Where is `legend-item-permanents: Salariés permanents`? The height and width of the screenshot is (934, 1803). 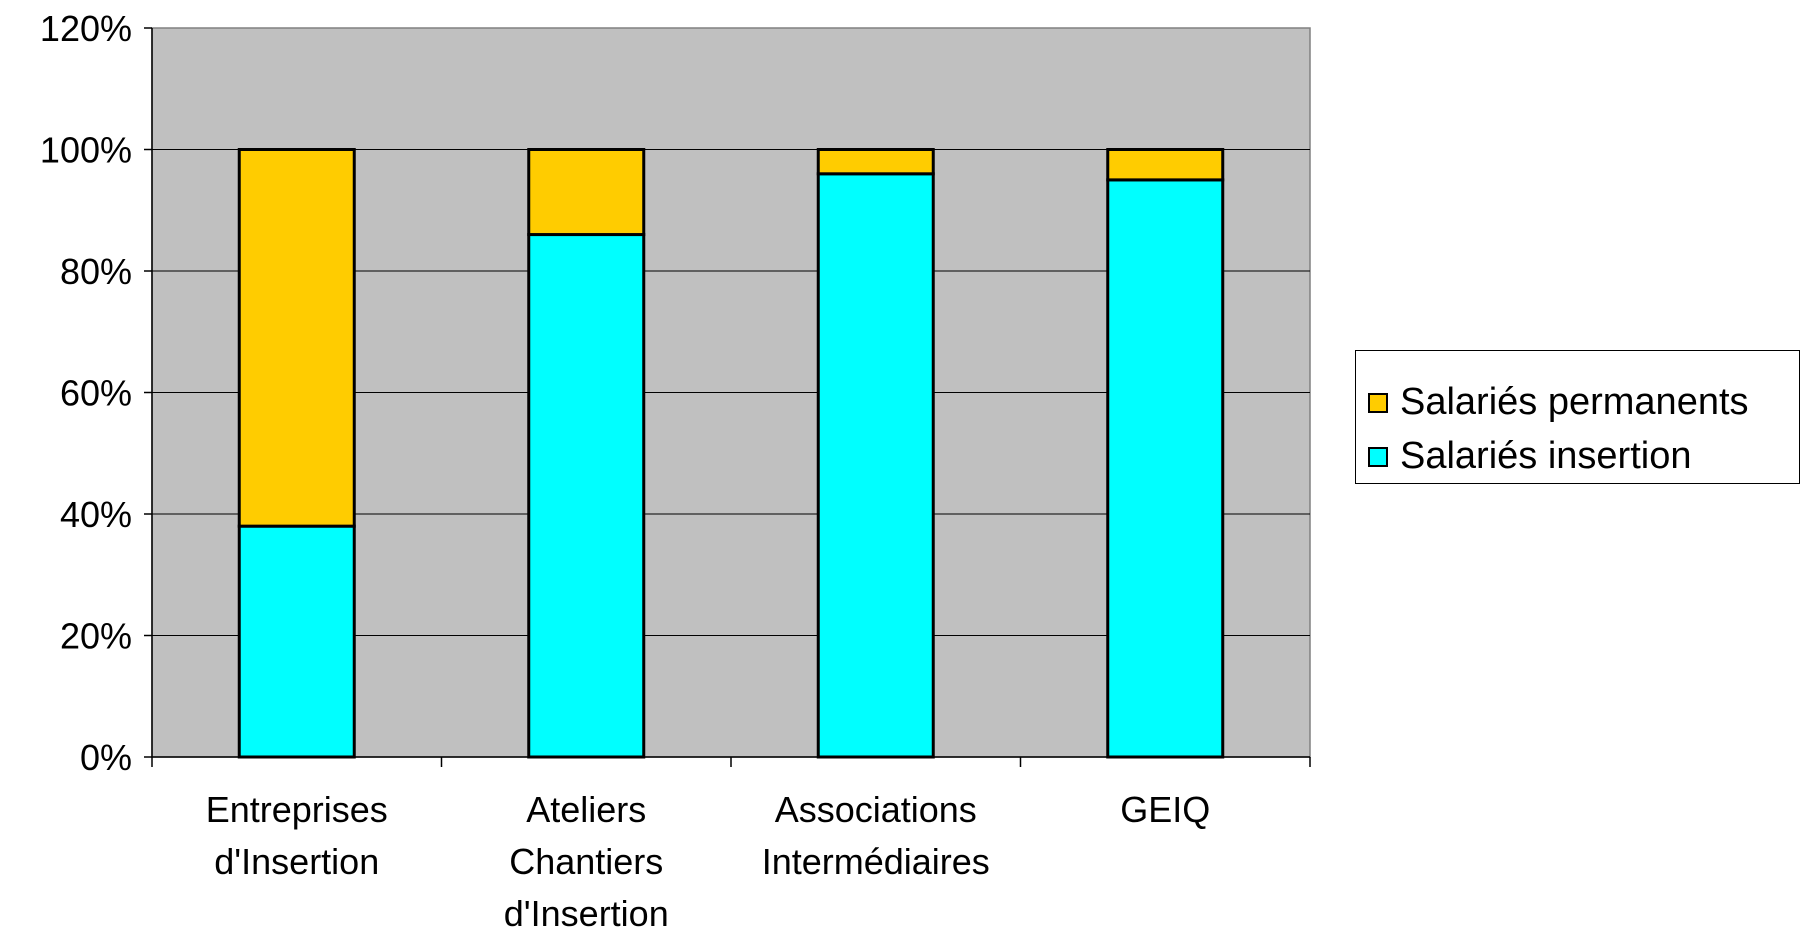
legend-item-permanents: Salariés permanents is located at coordinates (1558, 402).